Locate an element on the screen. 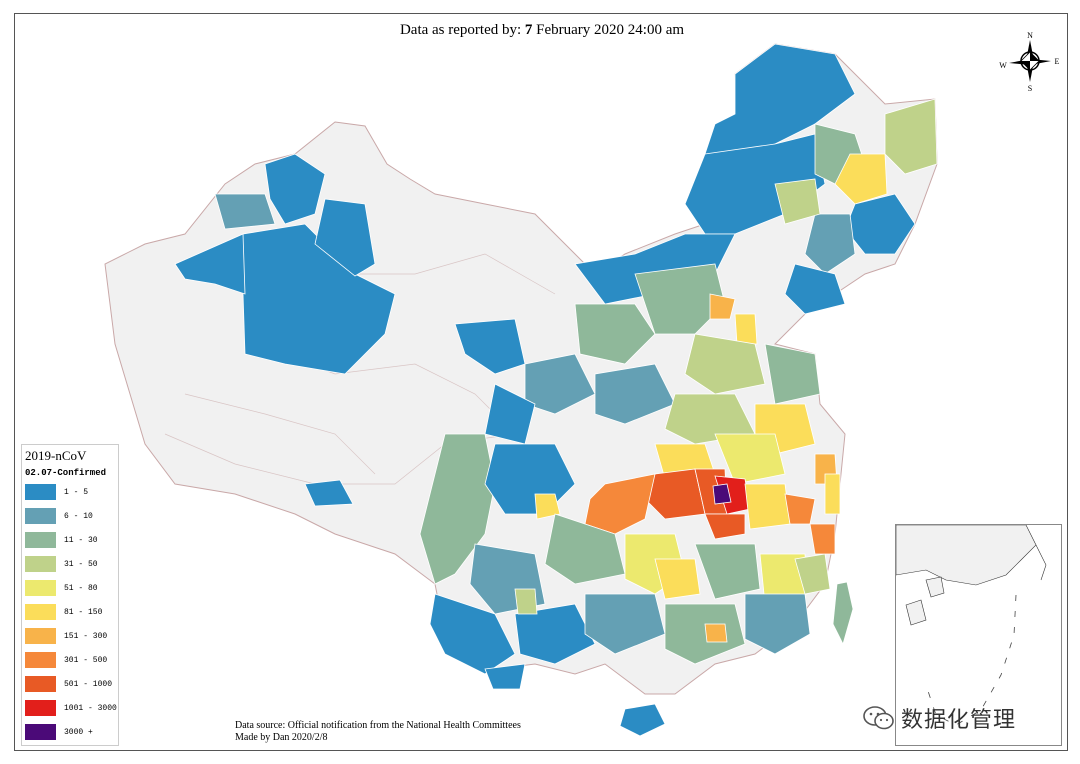  legend-item: 301 - 500 is located at coordinates (70, 660).